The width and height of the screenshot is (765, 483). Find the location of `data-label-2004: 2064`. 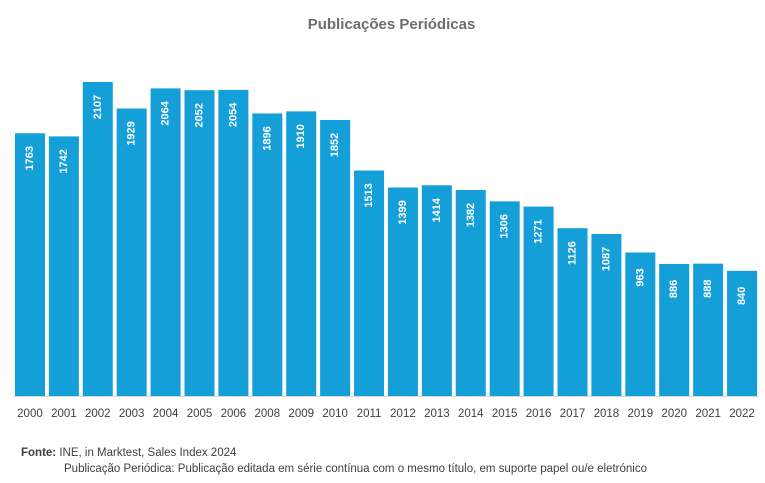

data-label-2004: 2064 is located at coordinates (166, 112).